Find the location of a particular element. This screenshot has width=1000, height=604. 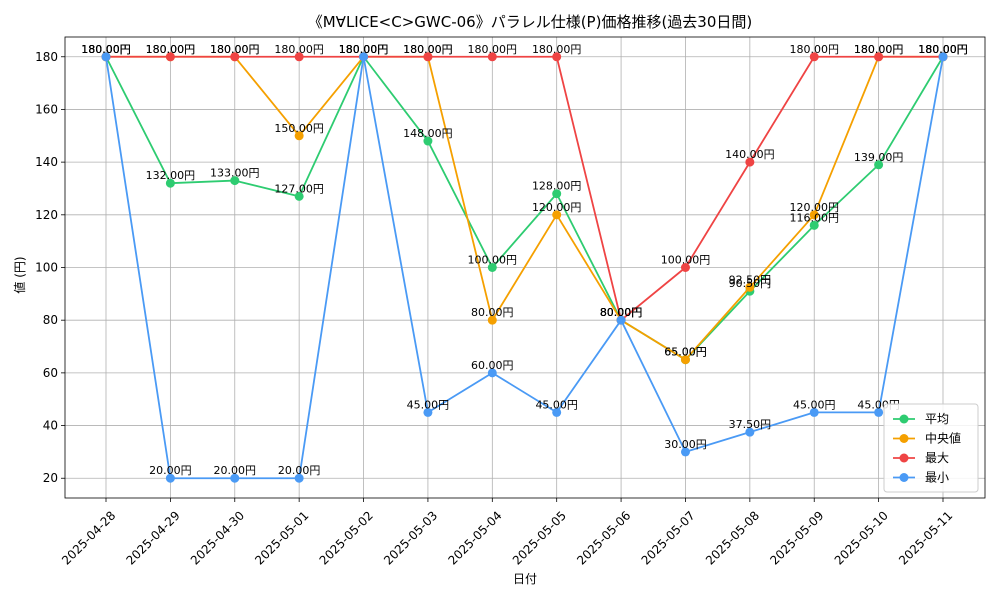

legend-label: 中央値 is located at coordinates (943, 438).